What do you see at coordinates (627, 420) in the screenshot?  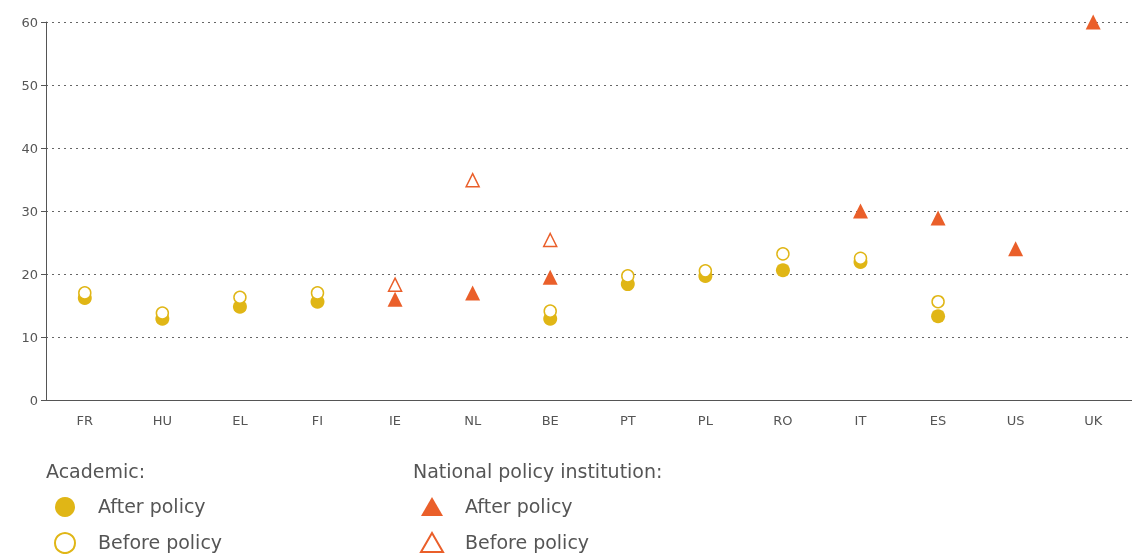 I see `x-tick-label: PT` at bounding box center [627, 420].